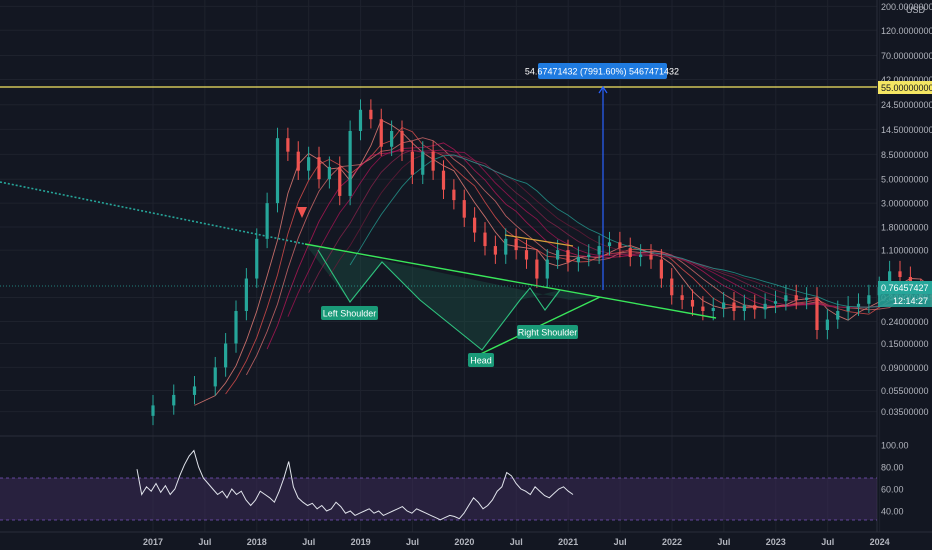 Image resolution: width=932 pixels, height=550 pixels. I want to click on price-tick-label: 1.80000000, so click(905, 228).